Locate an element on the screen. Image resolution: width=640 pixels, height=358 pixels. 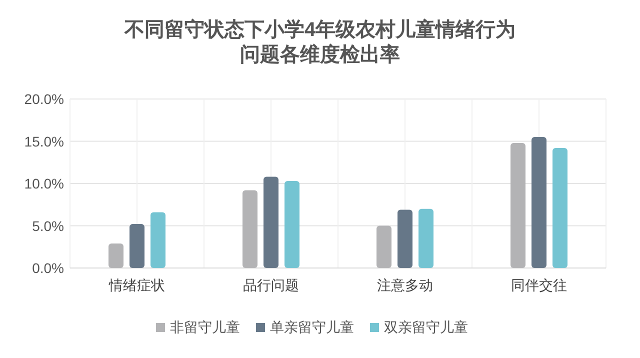
y-tick-label: 0.0% is located at coordinates (48, 268).